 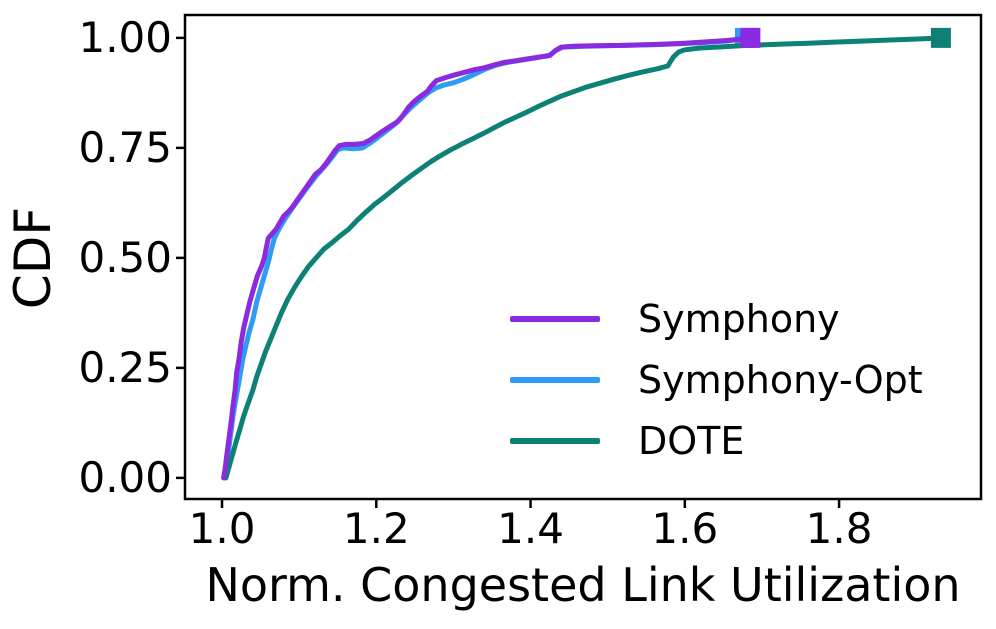 I want to click on legend-item-dote: DOTE, so click(x=716, y=440).